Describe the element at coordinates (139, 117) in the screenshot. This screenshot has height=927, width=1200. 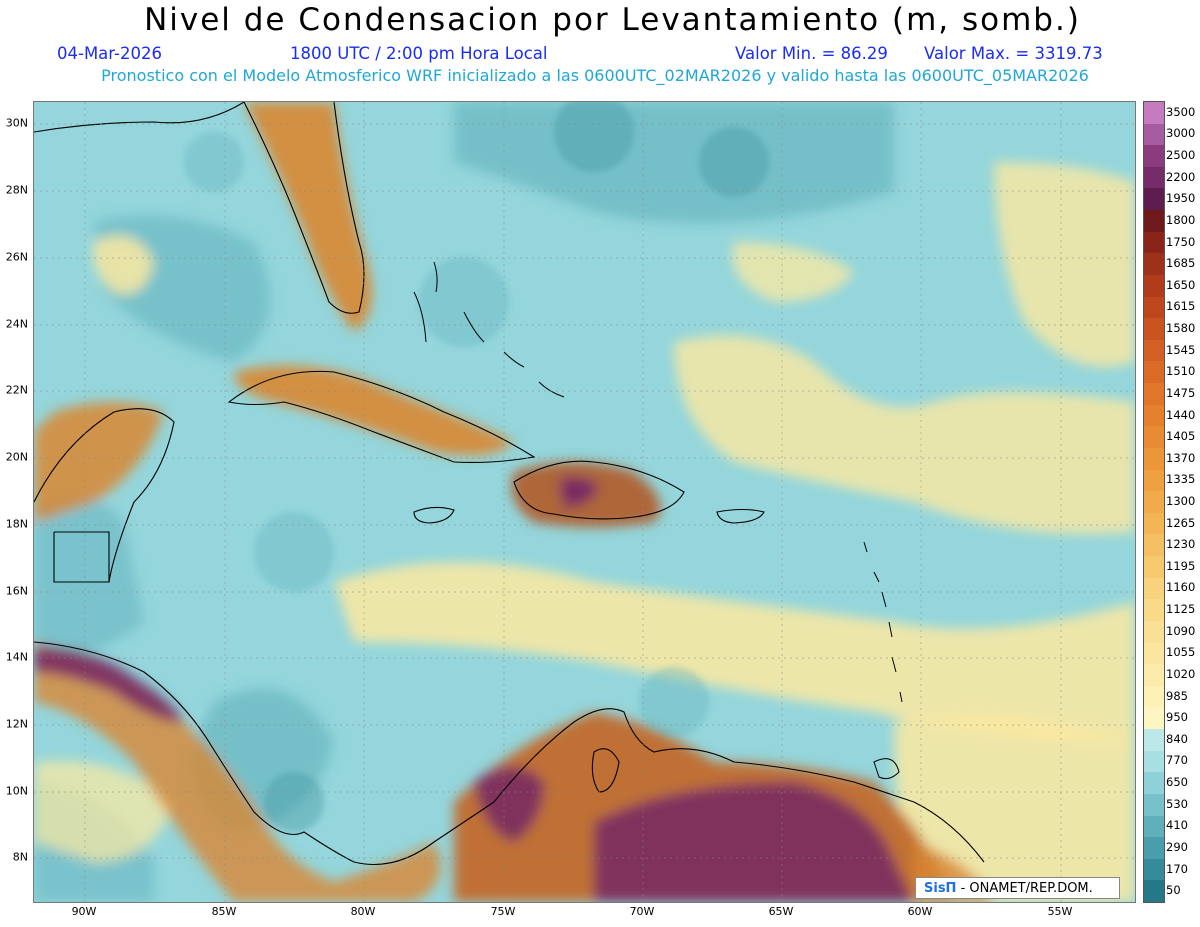
I see `gulf-coastline` at that location.